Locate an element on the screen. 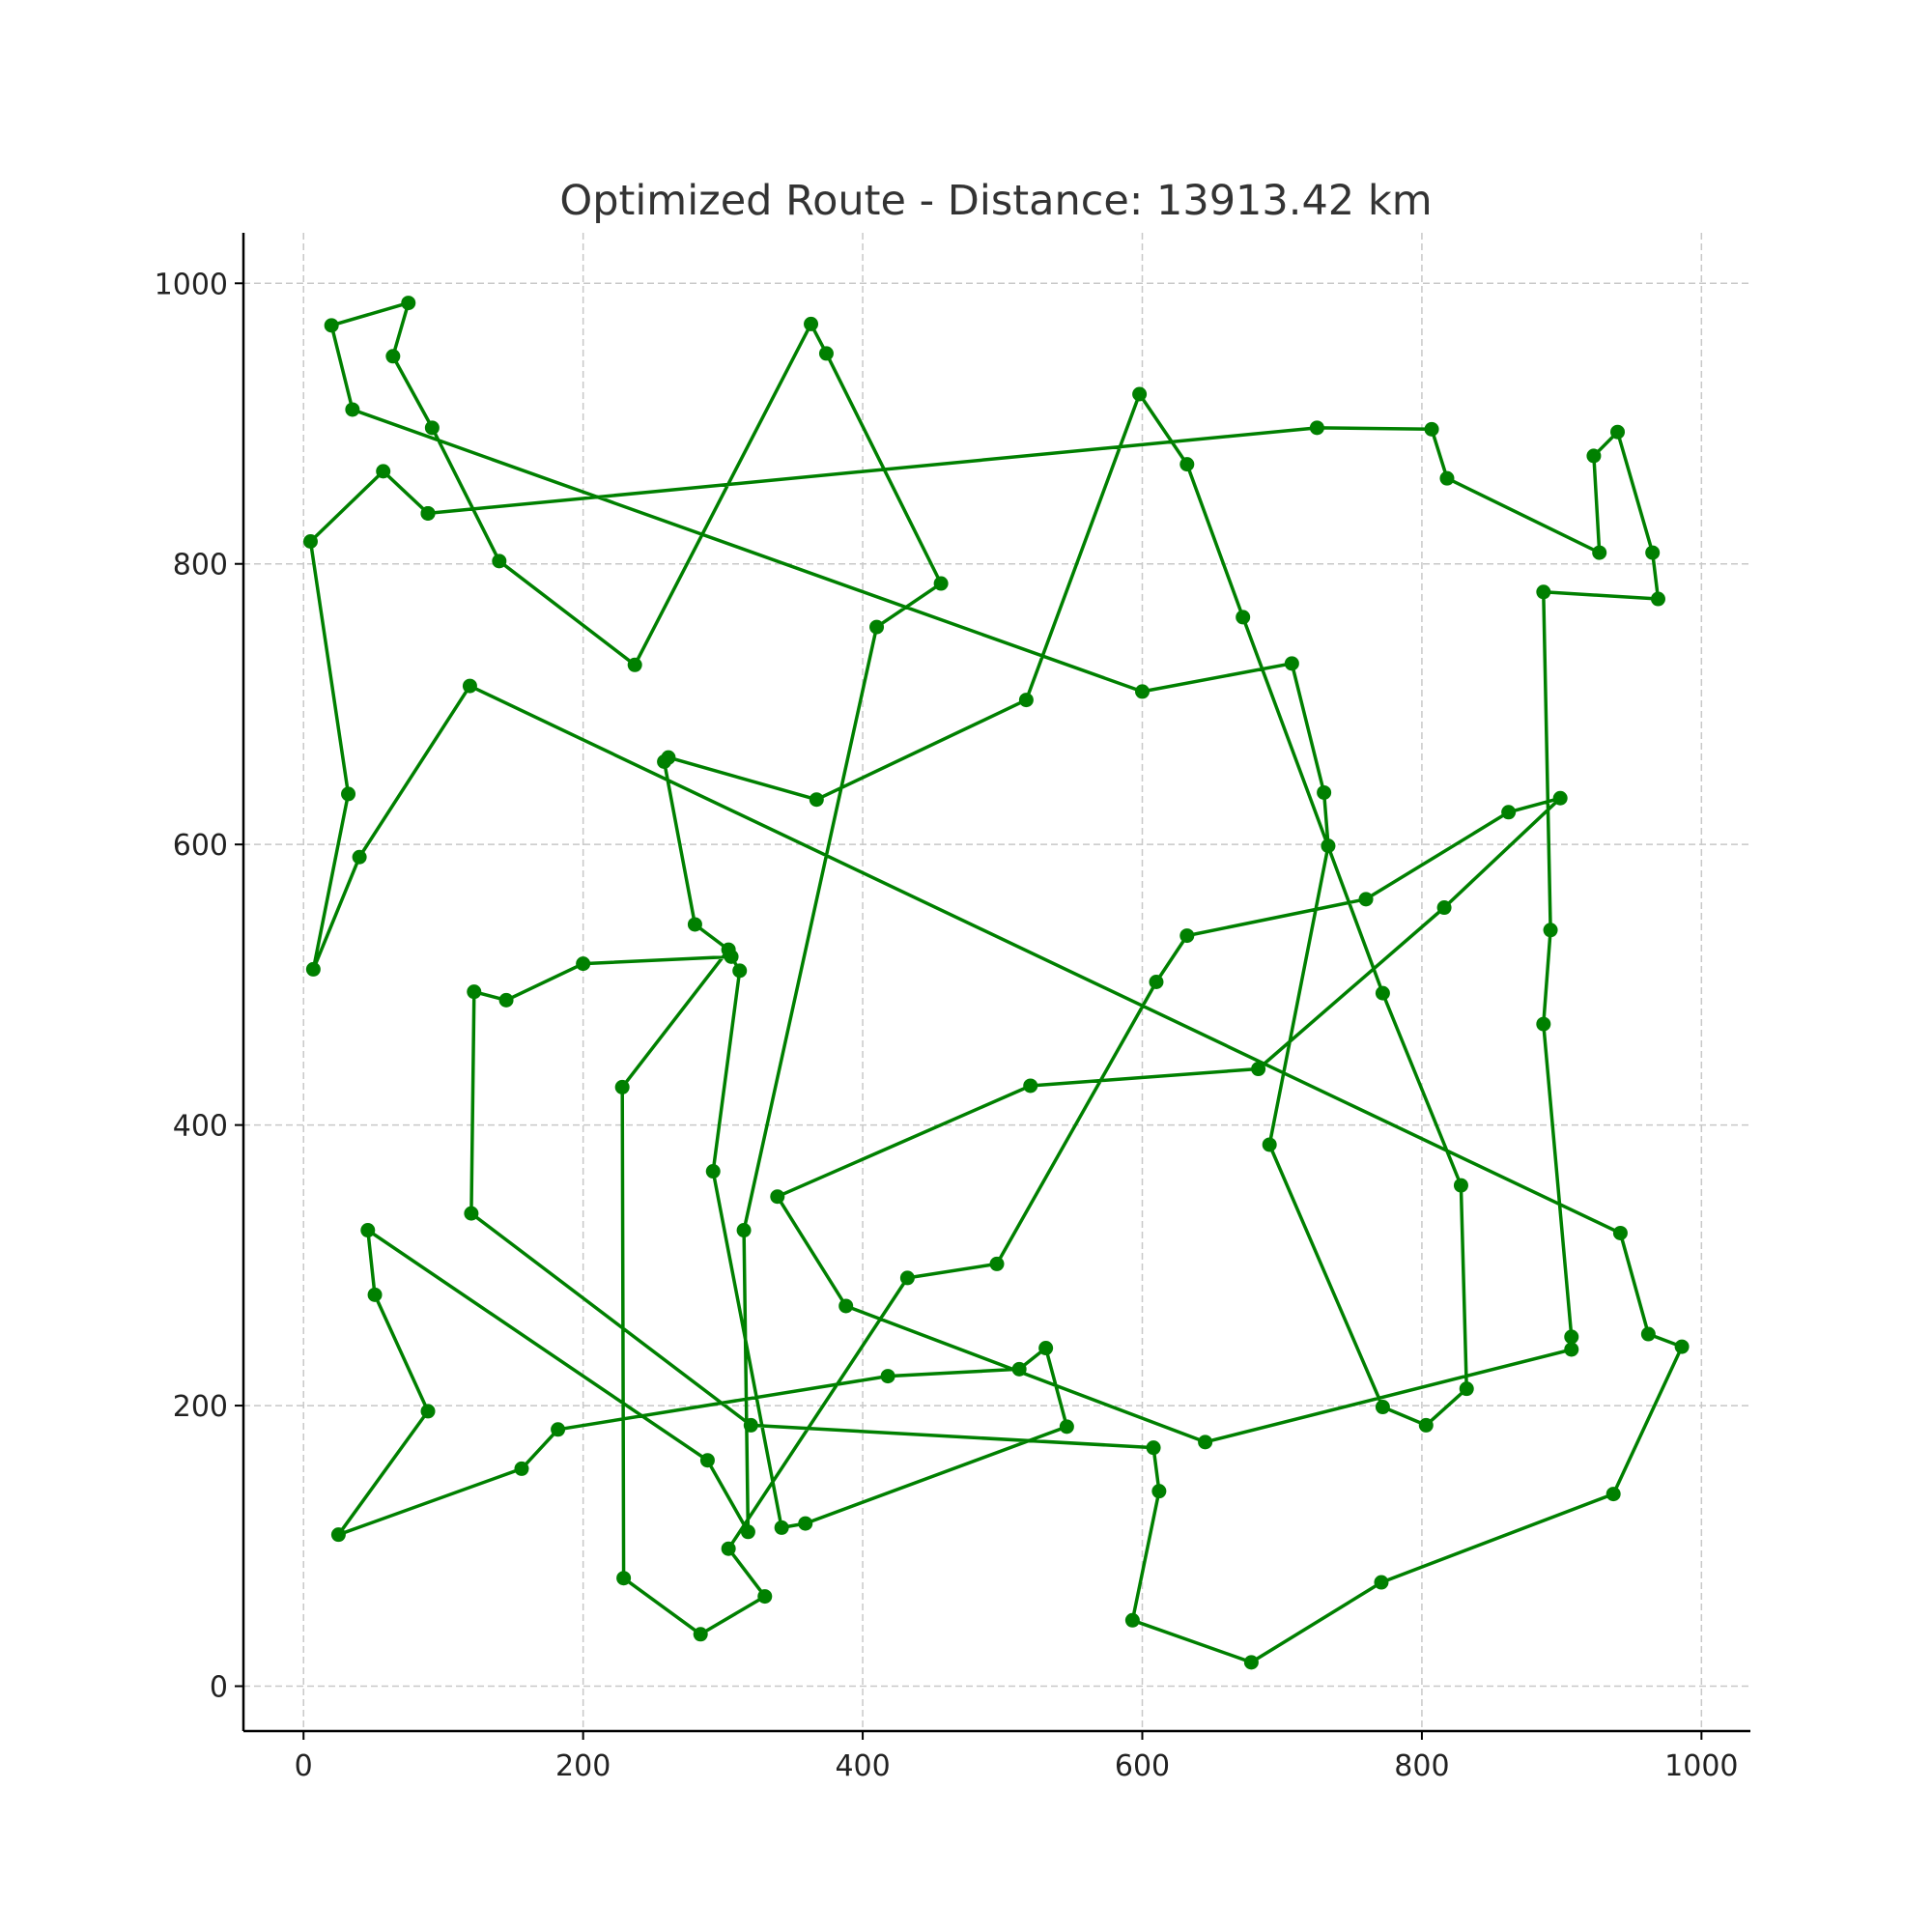  y-tick-label: 400 is located at coordinates (200, 1127).